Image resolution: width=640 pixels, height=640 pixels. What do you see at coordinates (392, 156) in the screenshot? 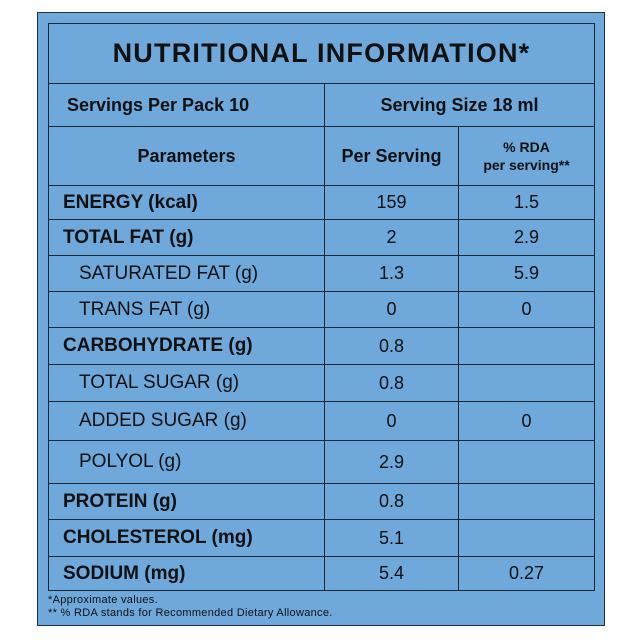
I see `column-header-per-serving: Per Serving` at bounding box center [392, 156].